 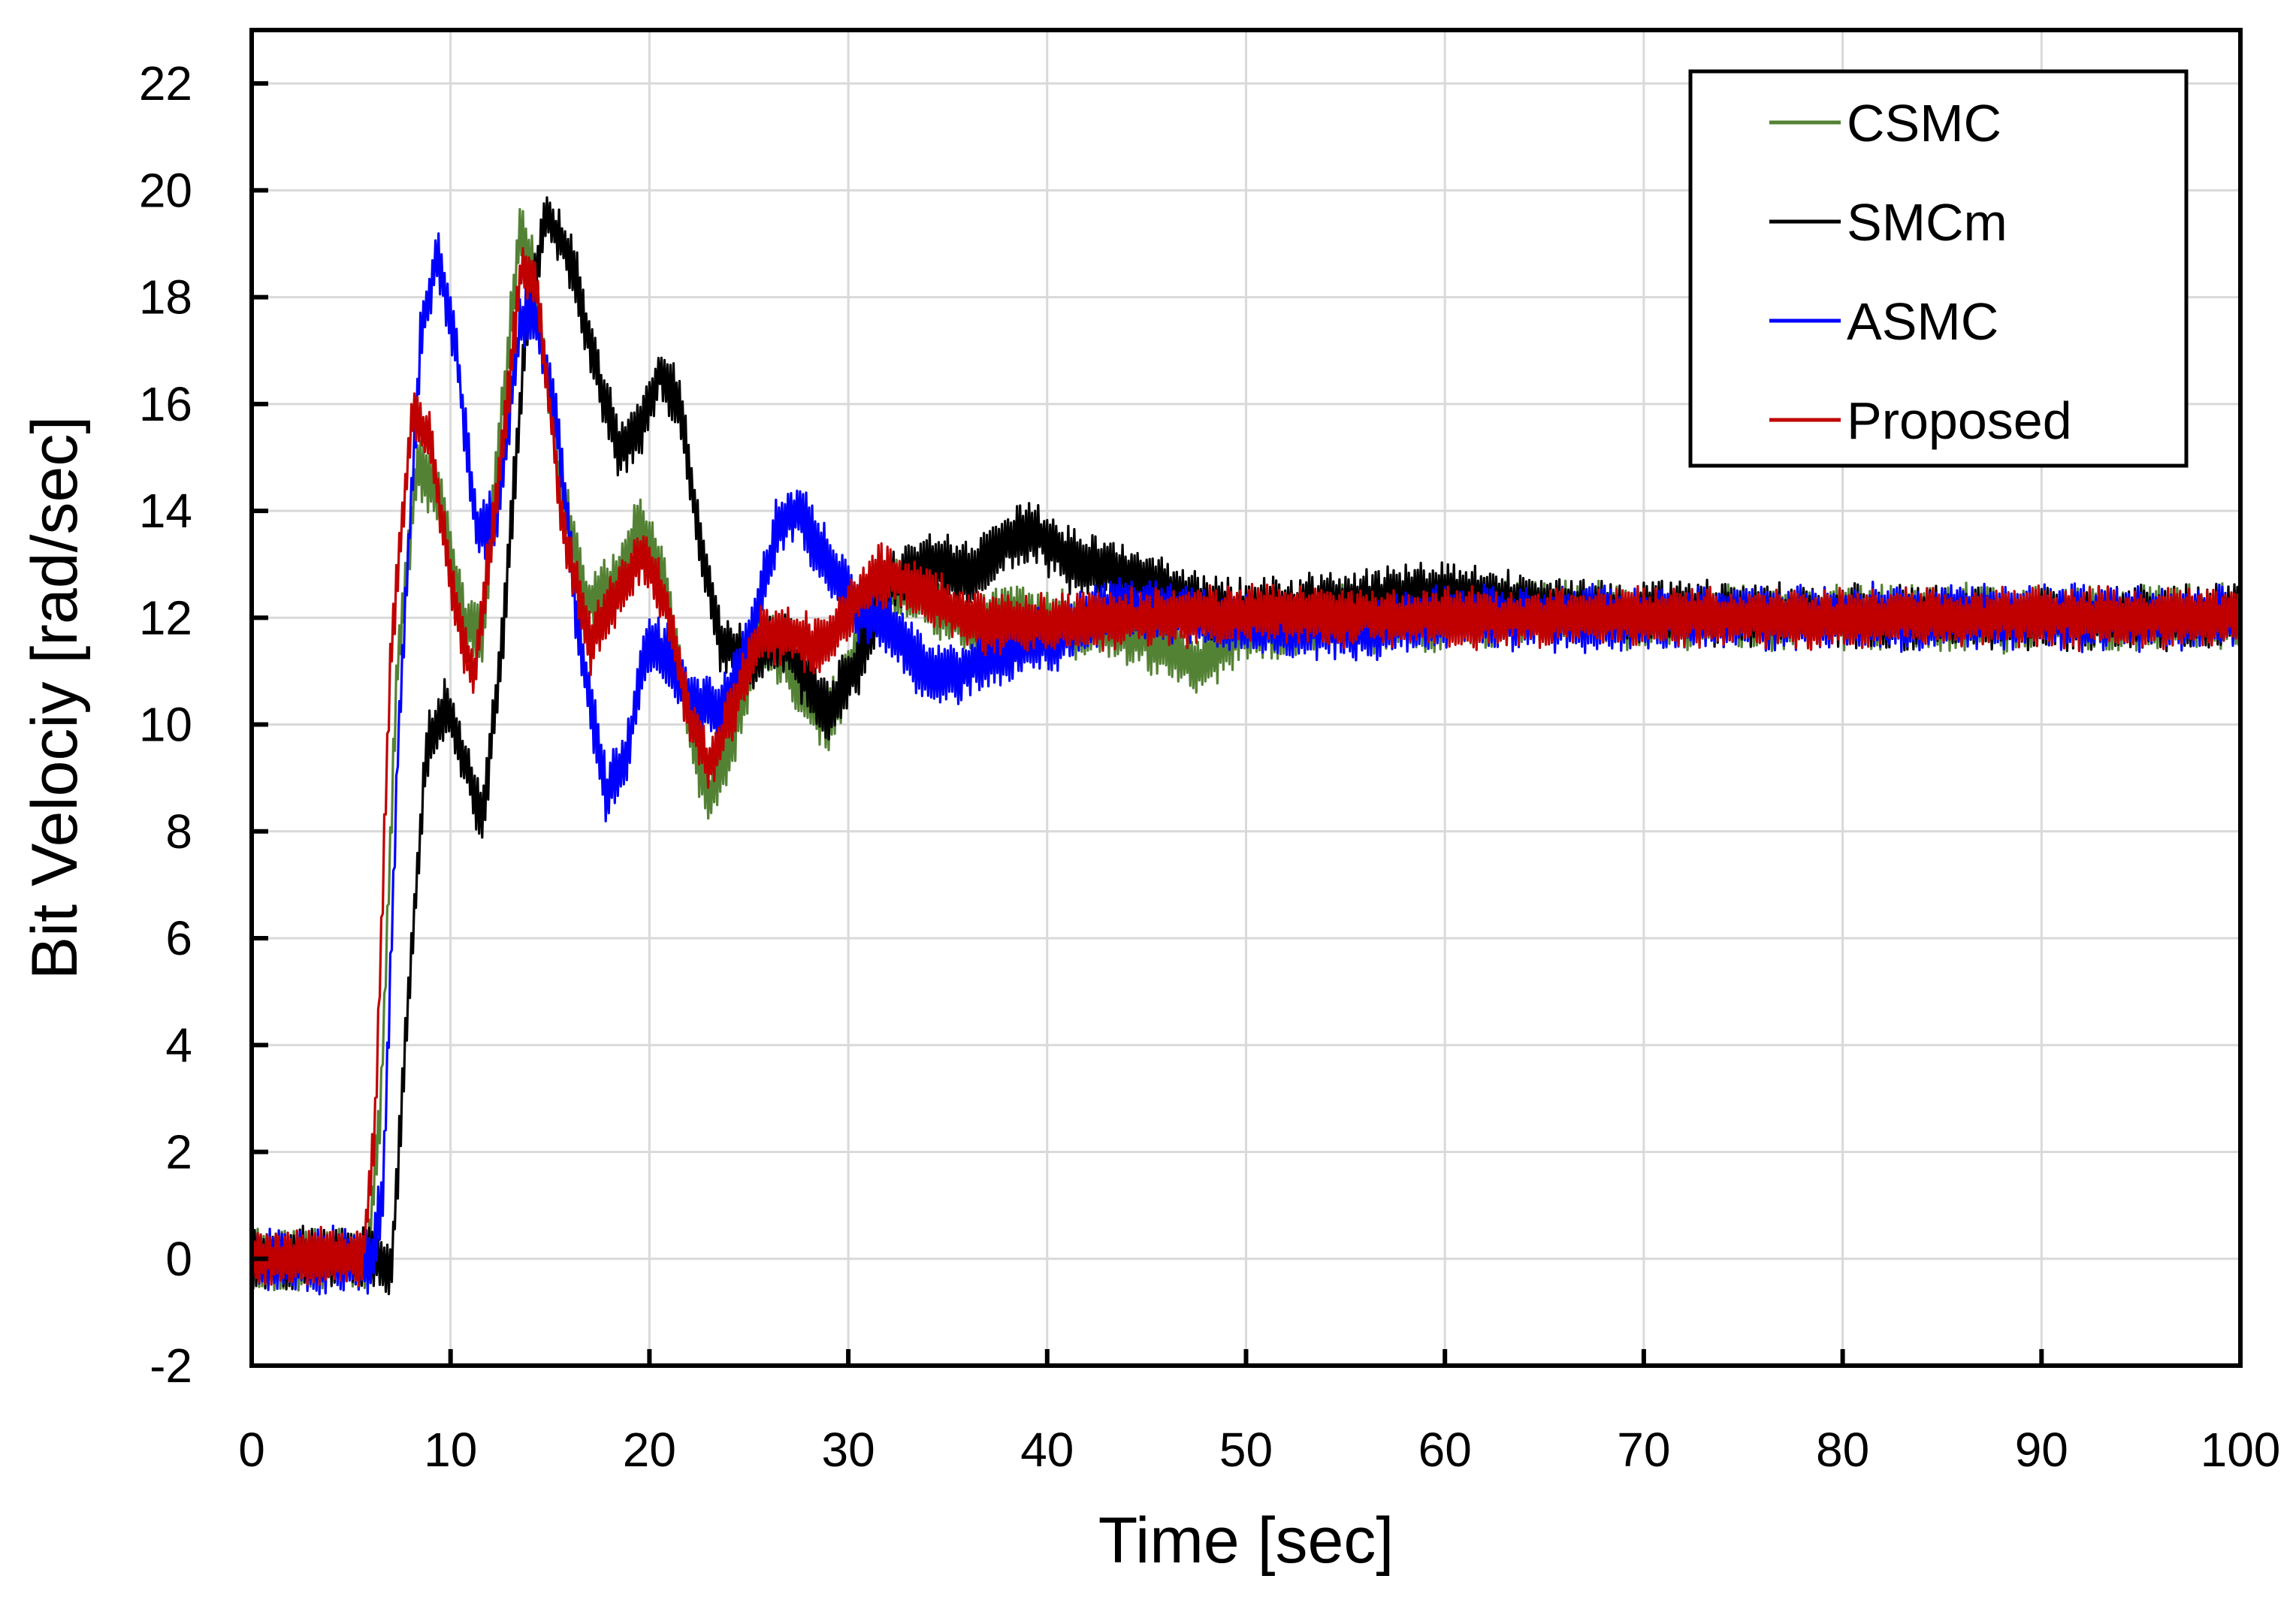 I want to click on x-tick-label: 40, so click(x=1047, y=1450).